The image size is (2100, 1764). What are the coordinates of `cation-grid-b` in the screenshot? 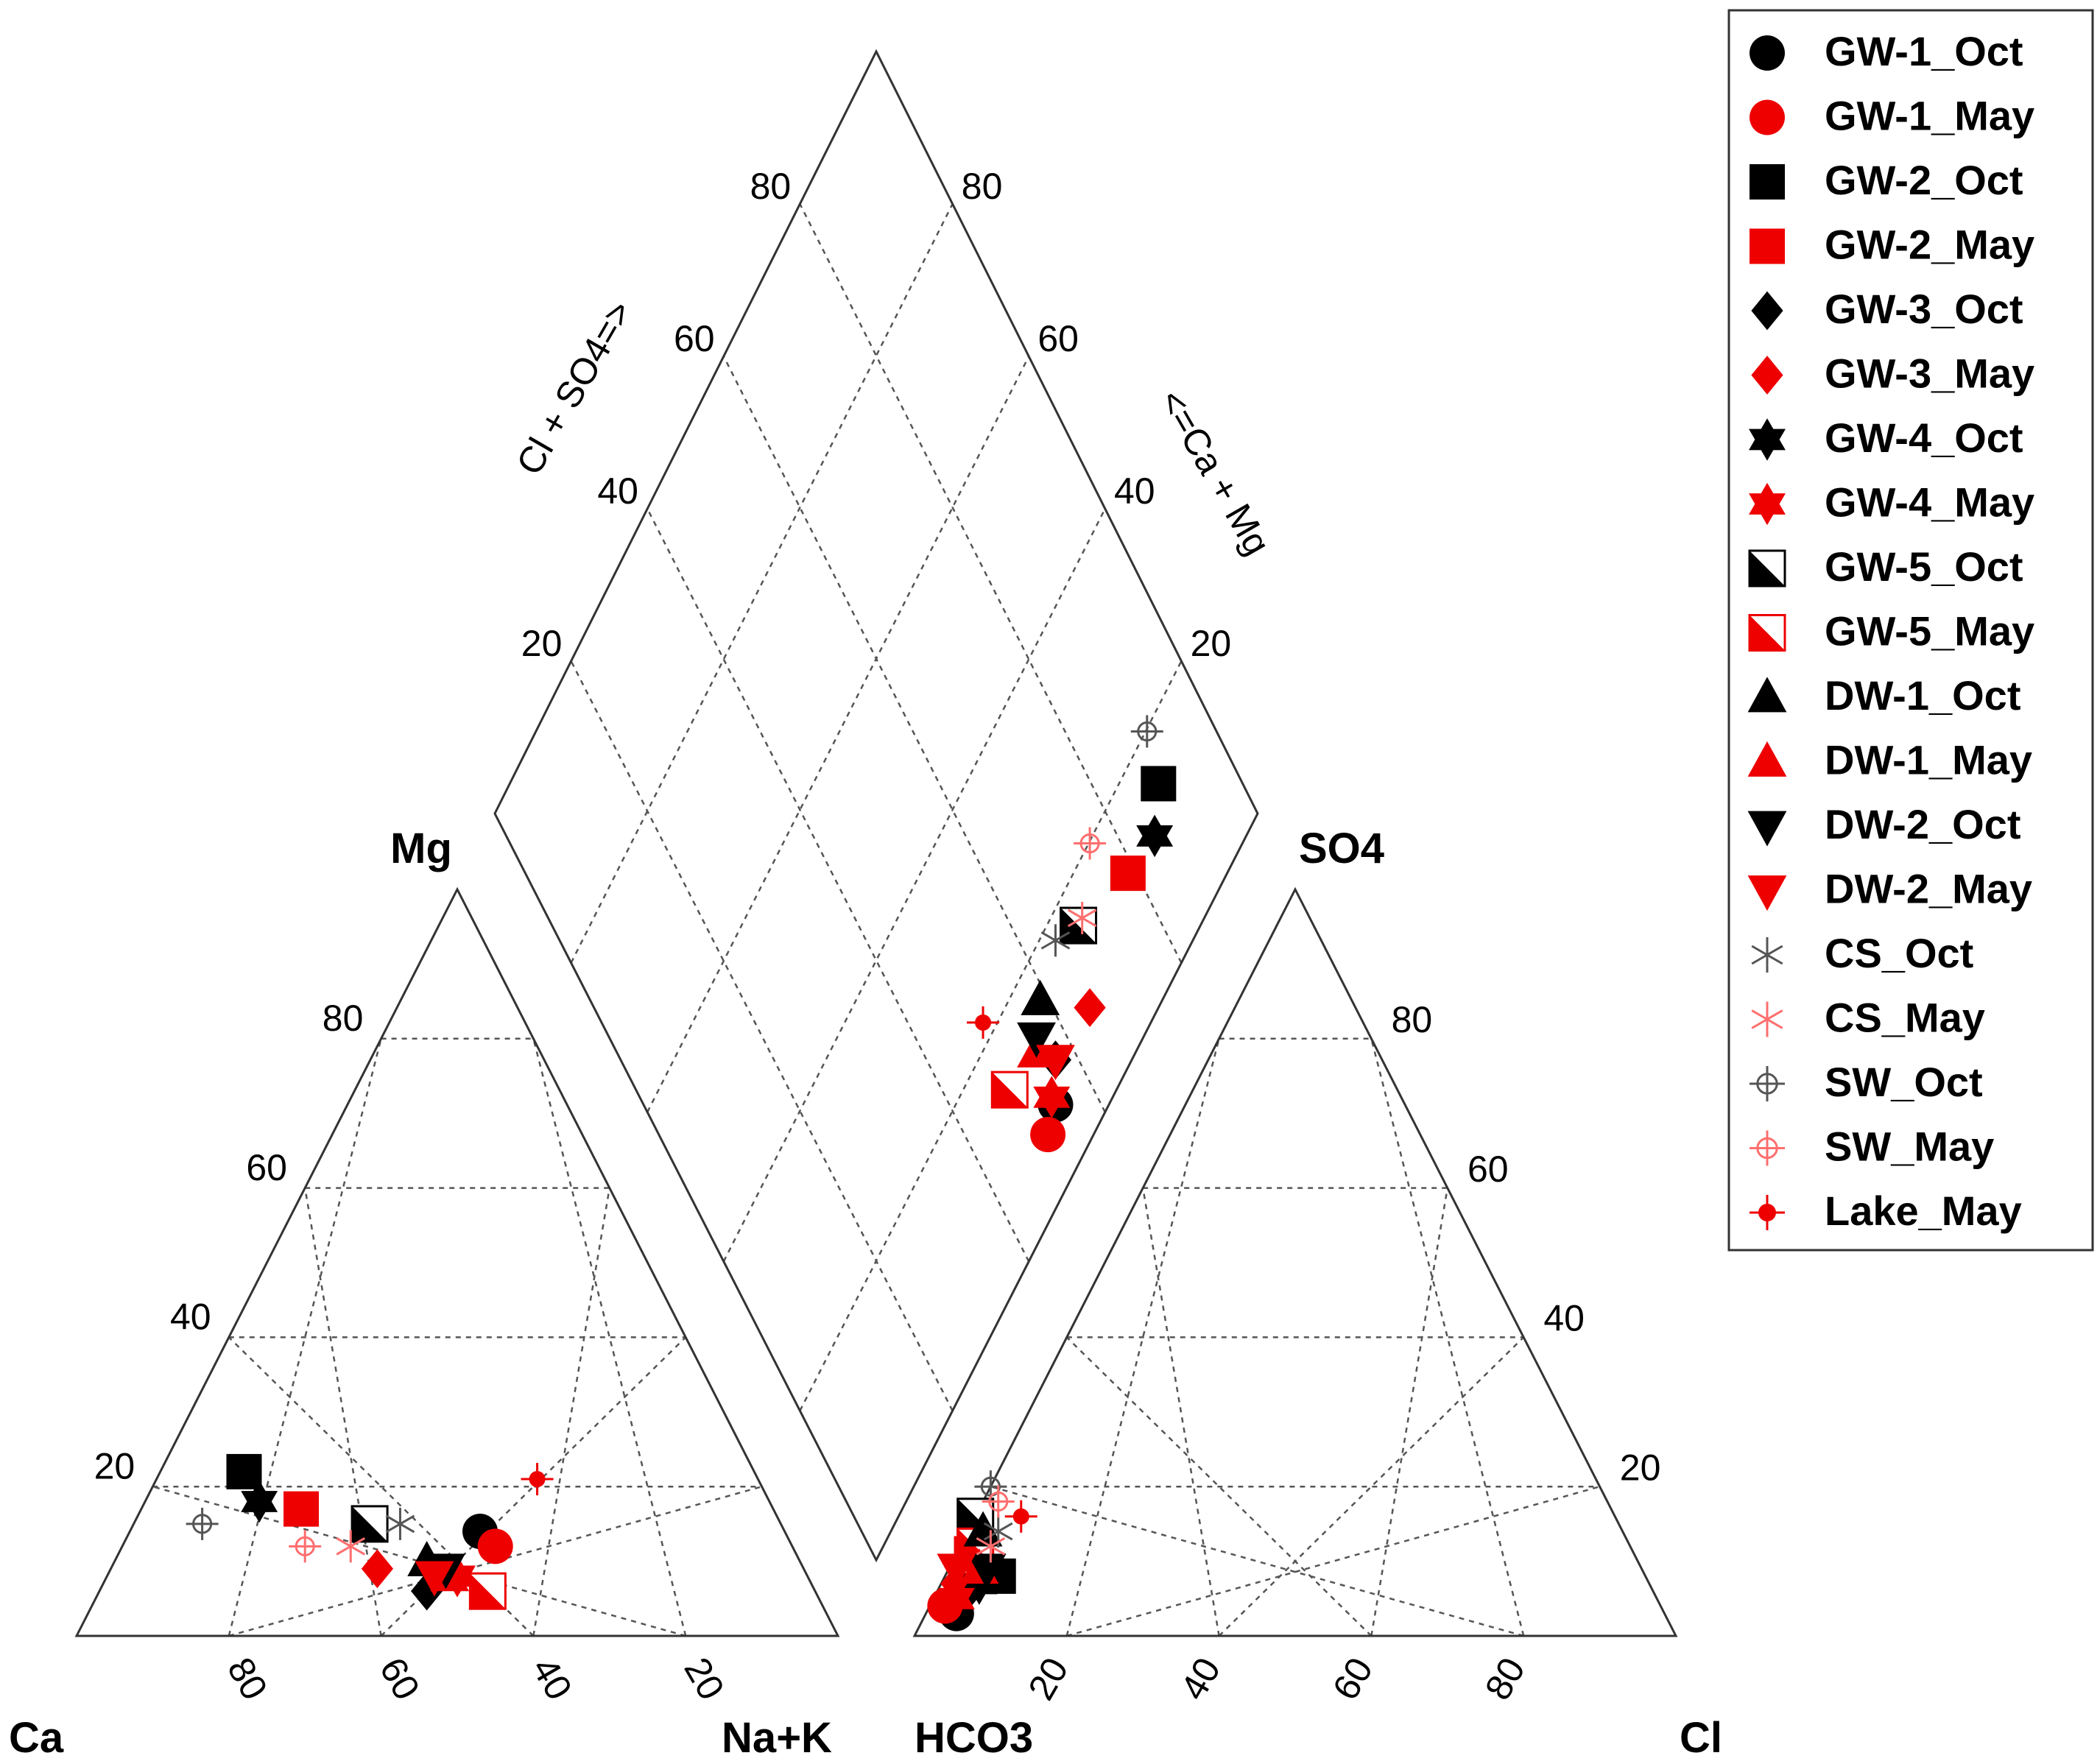 It's located at (533, 1487).